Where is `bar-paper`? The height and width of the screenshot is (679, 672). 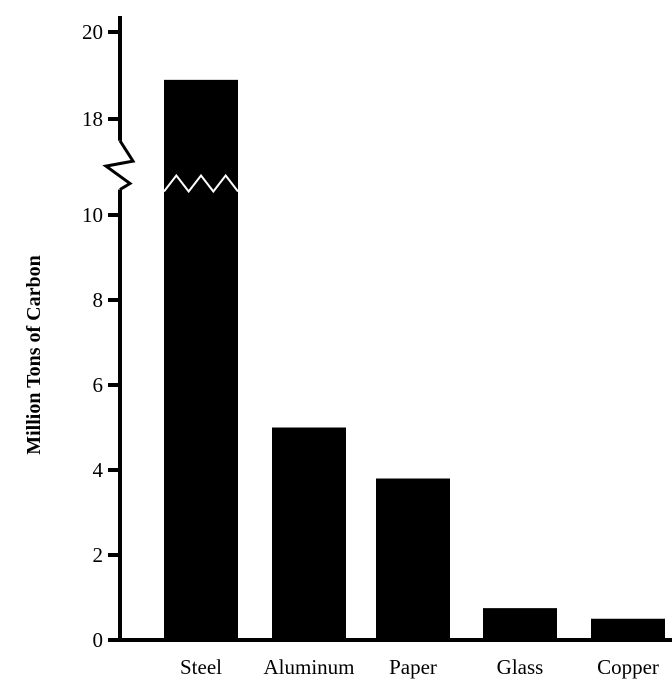
bar-paper is located at coordinates (413, 559).